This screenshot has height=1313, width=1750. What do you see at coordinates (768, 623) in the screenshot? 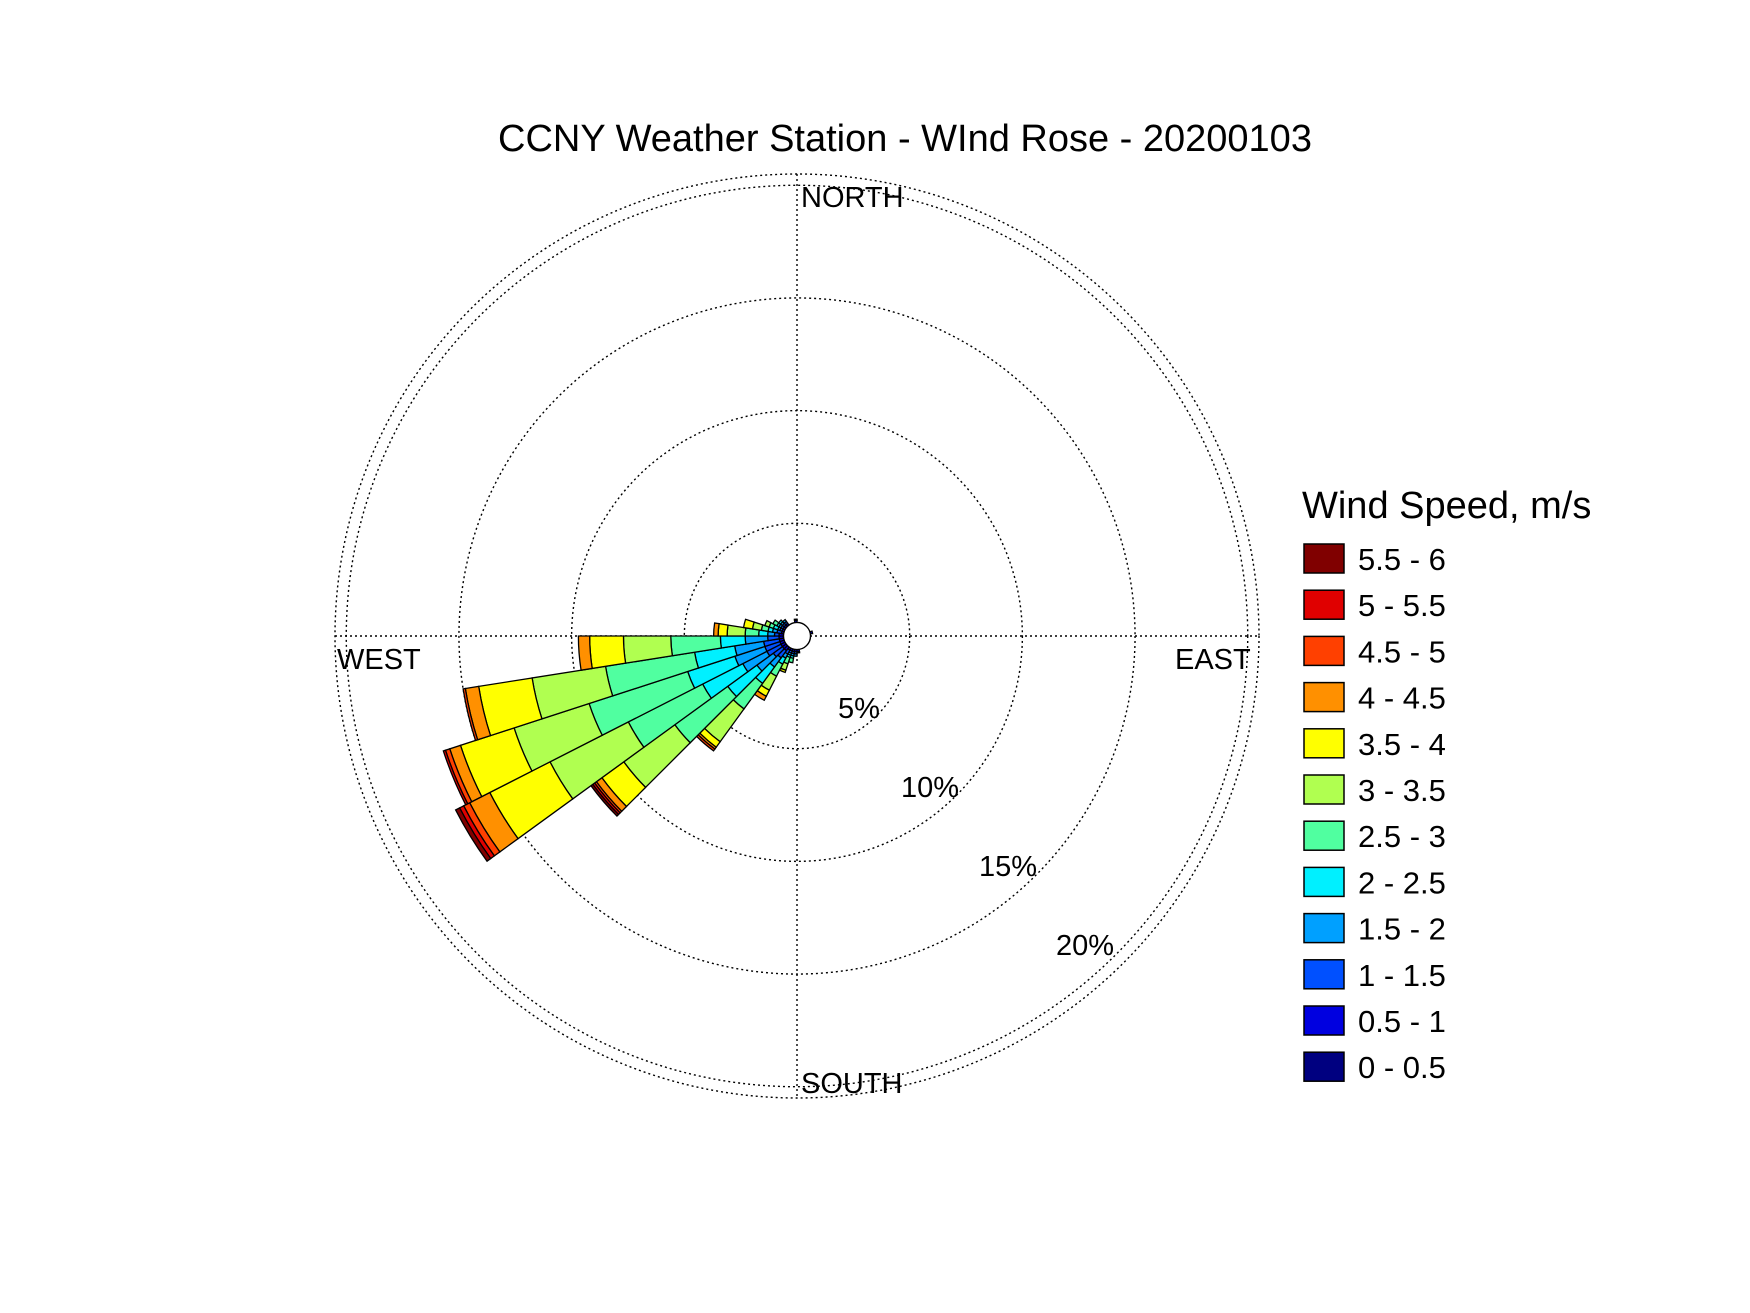
I see `wedge-sector-292.5-bin-6` at bounding box center [768, 623].